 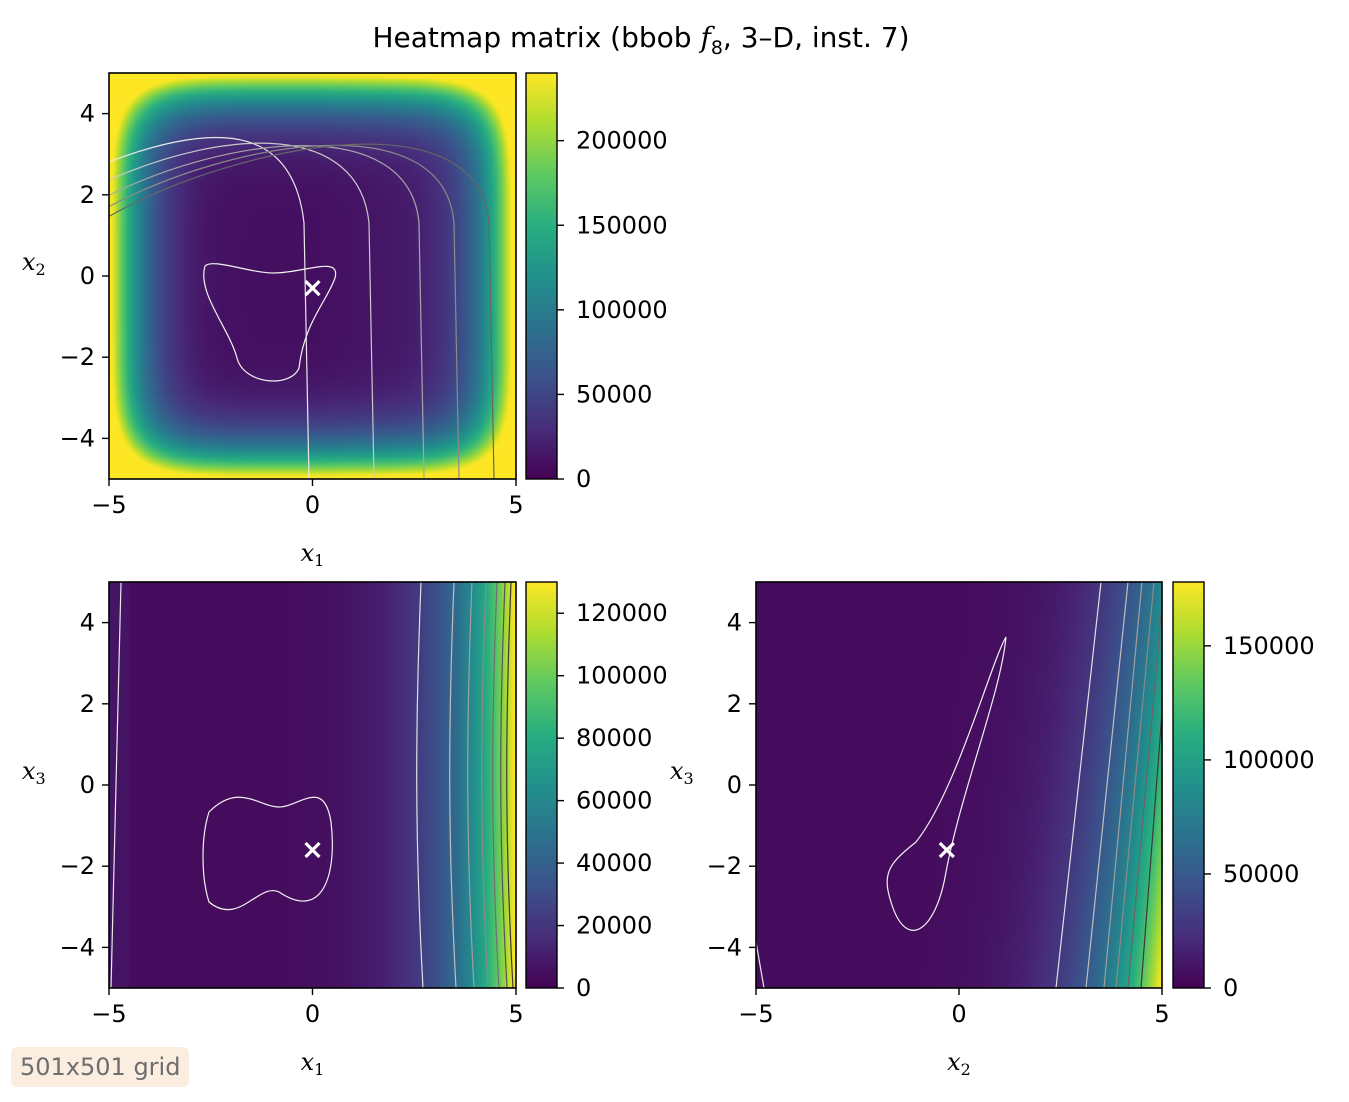 What do you see at coordinates (614, 863) in the screenshot?
I see `colorbar-tick-label: 40000` at bounding box center [614, 863].